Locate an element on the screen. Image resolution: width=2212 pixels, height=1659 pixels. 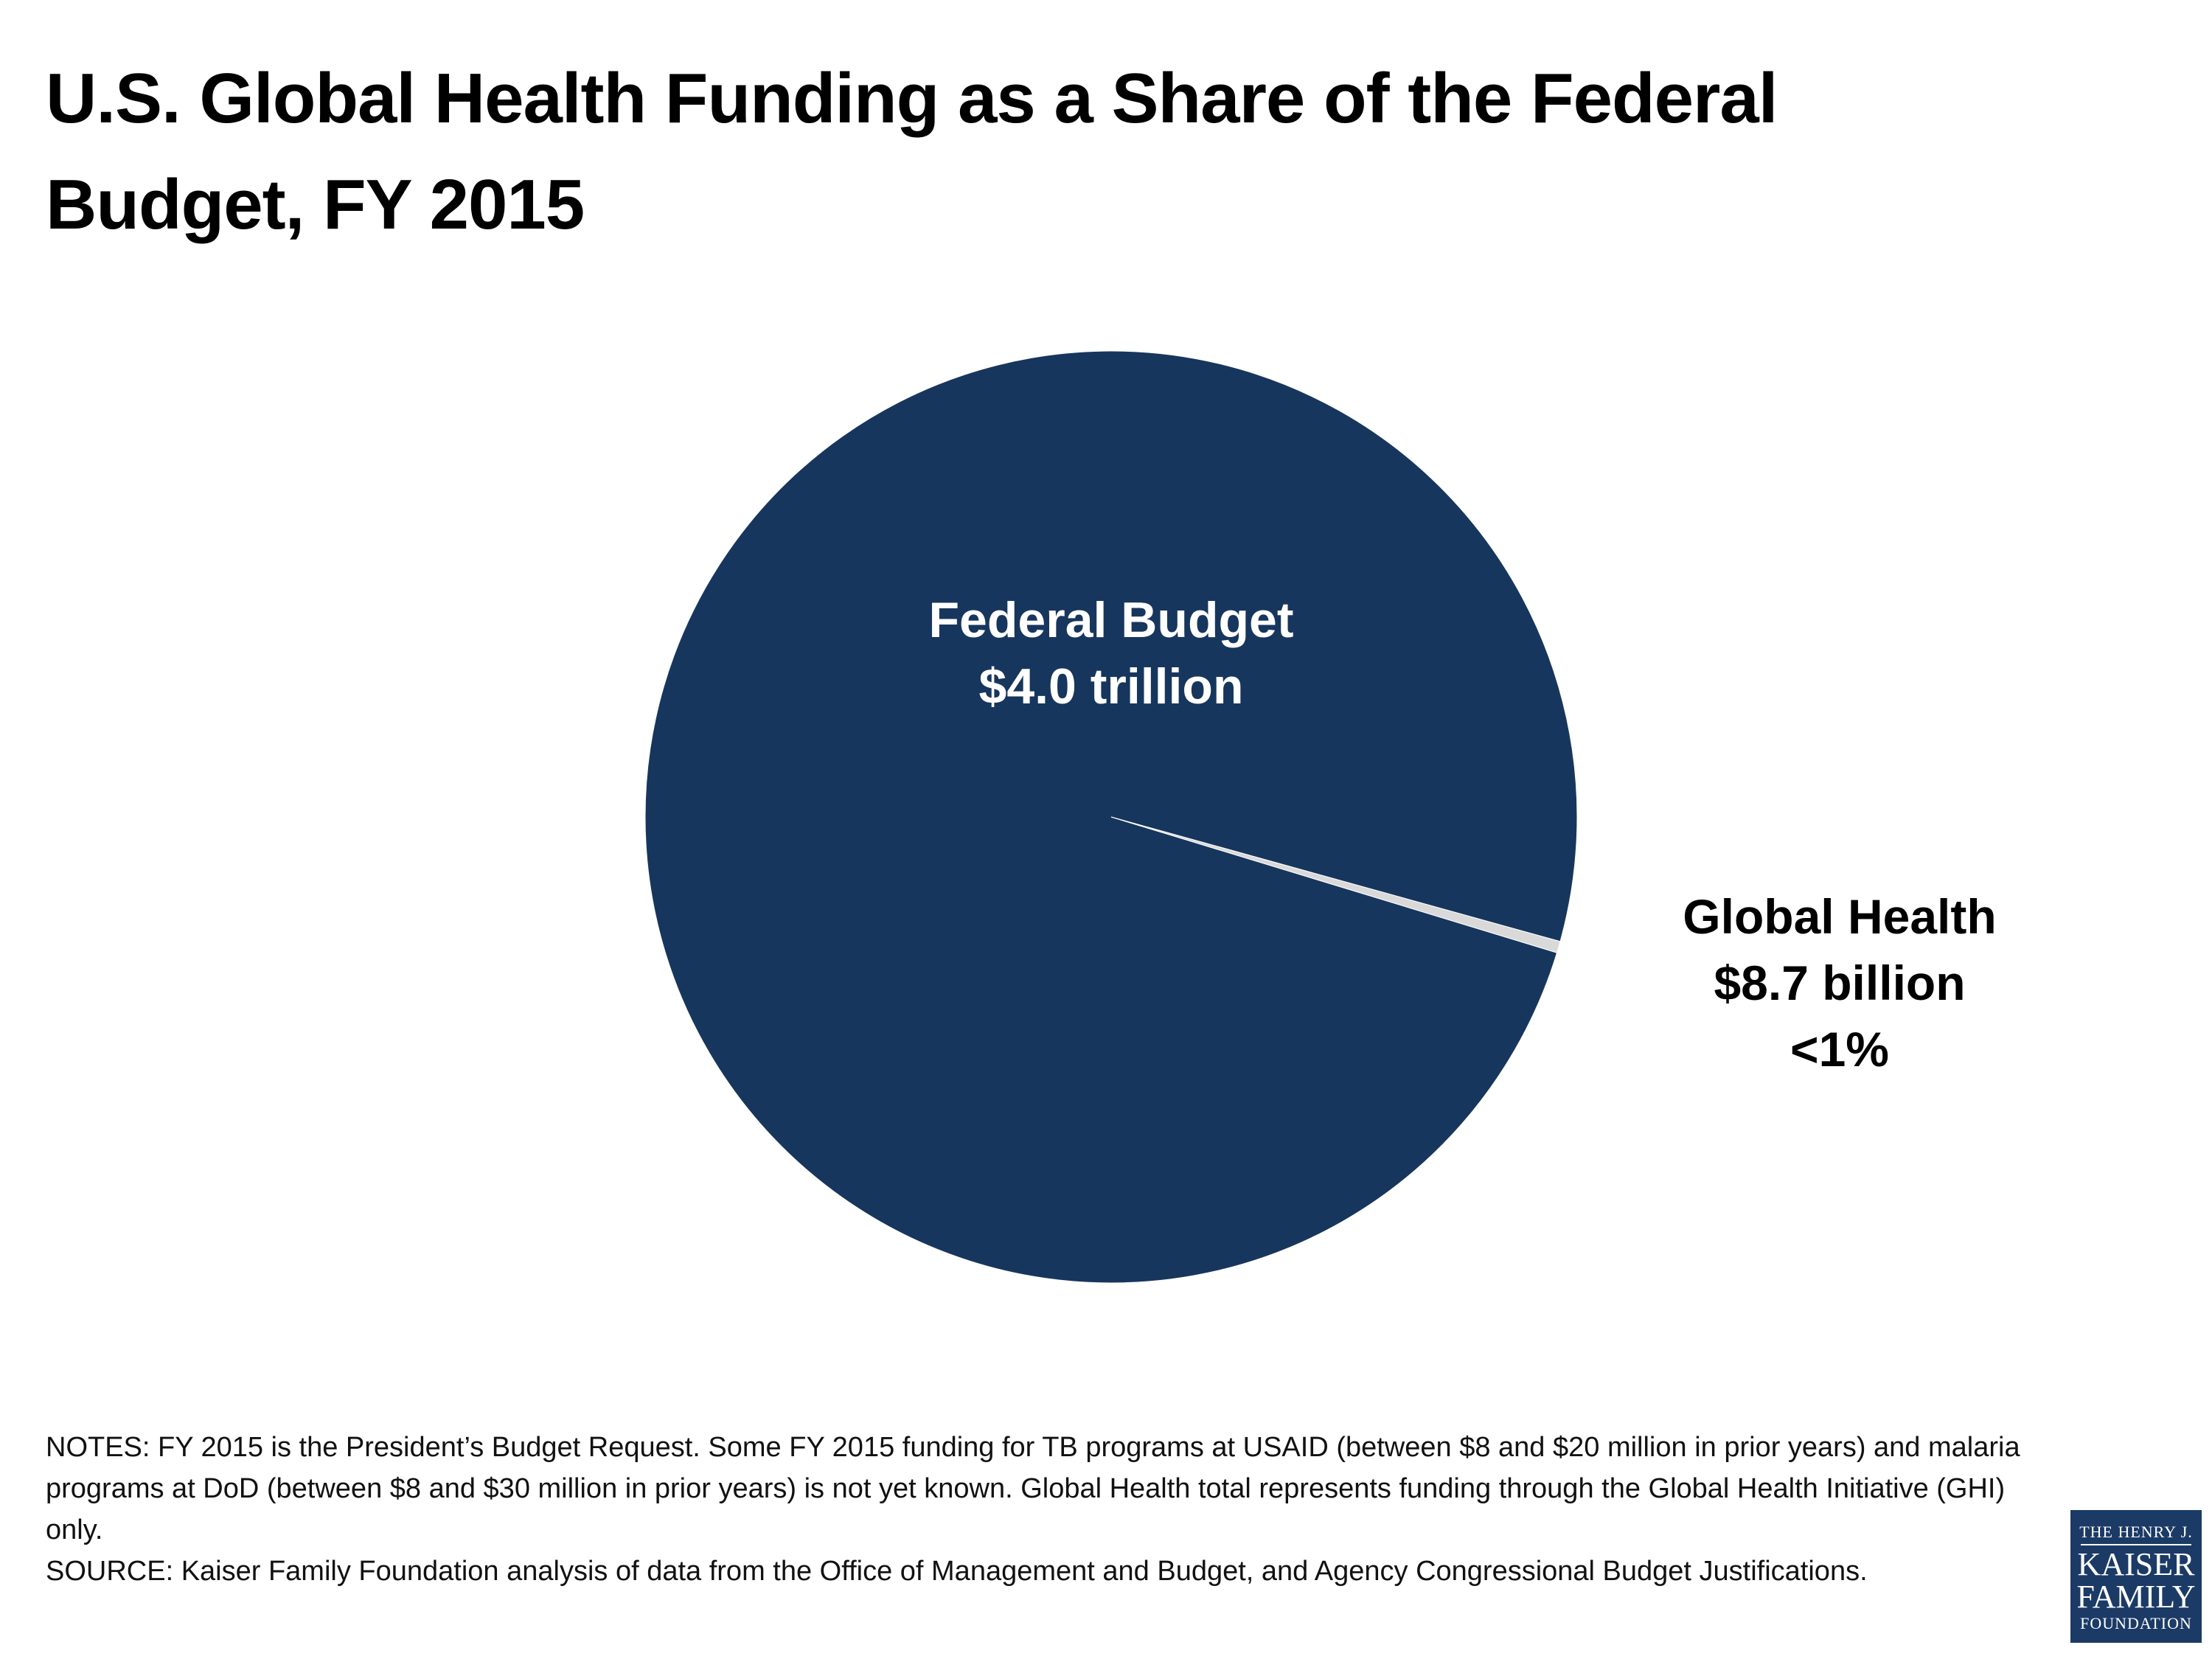
logo-line-2: KAISER is located at coordinates (2136, 1564).